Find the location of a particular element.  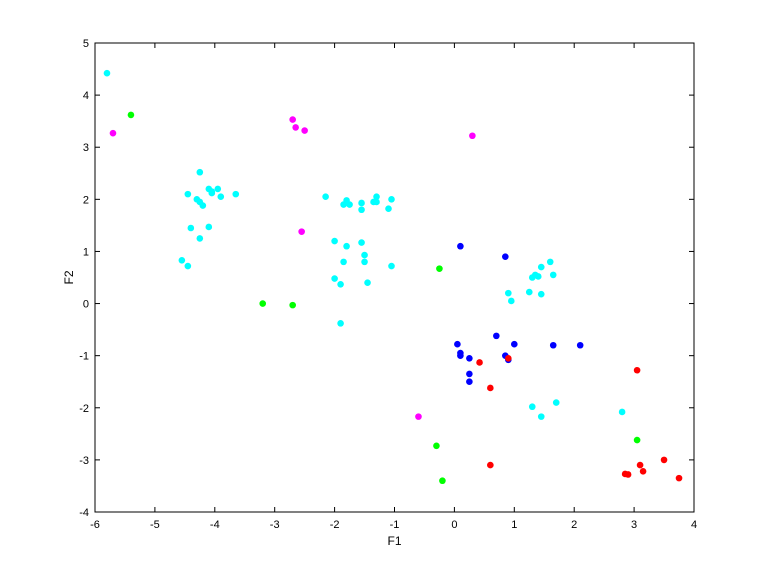

x-tick-label: -4 is located at coordinates (215, 525).